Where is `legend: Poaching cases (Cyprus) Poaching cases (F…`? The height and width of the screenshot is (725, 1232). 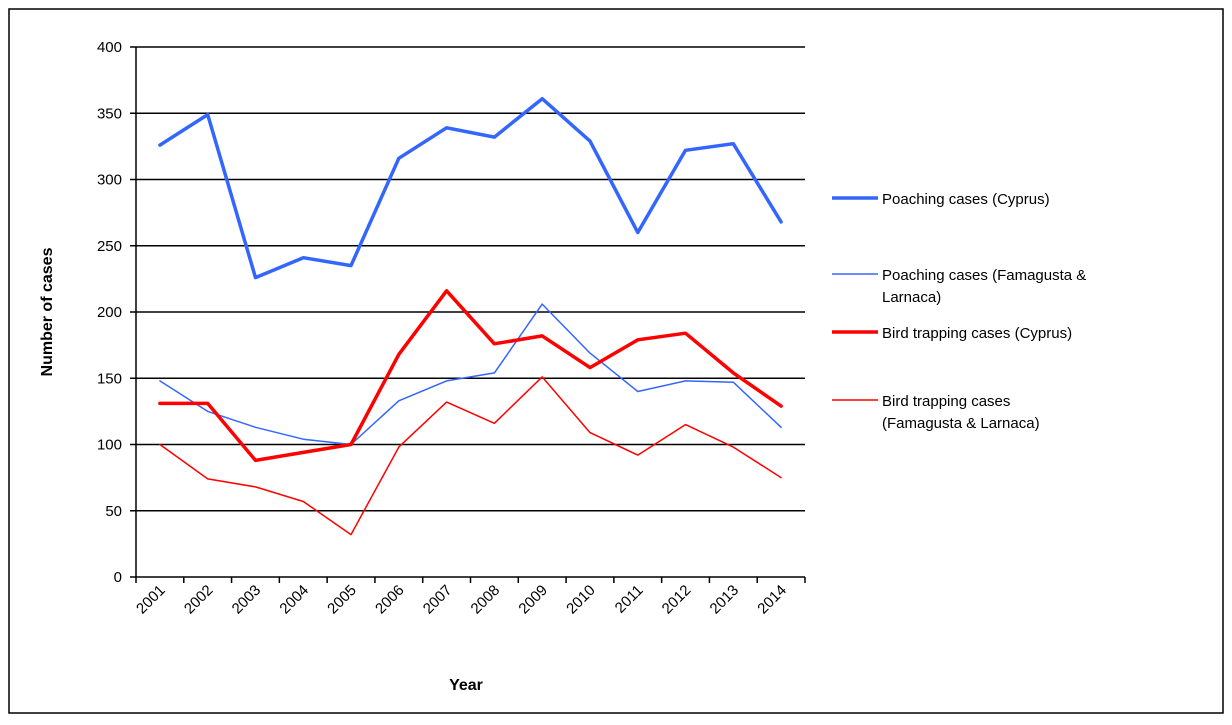 legend: Poaching cases (Cyprus) Poaching cases (F… is located at coordinates (959, 311).